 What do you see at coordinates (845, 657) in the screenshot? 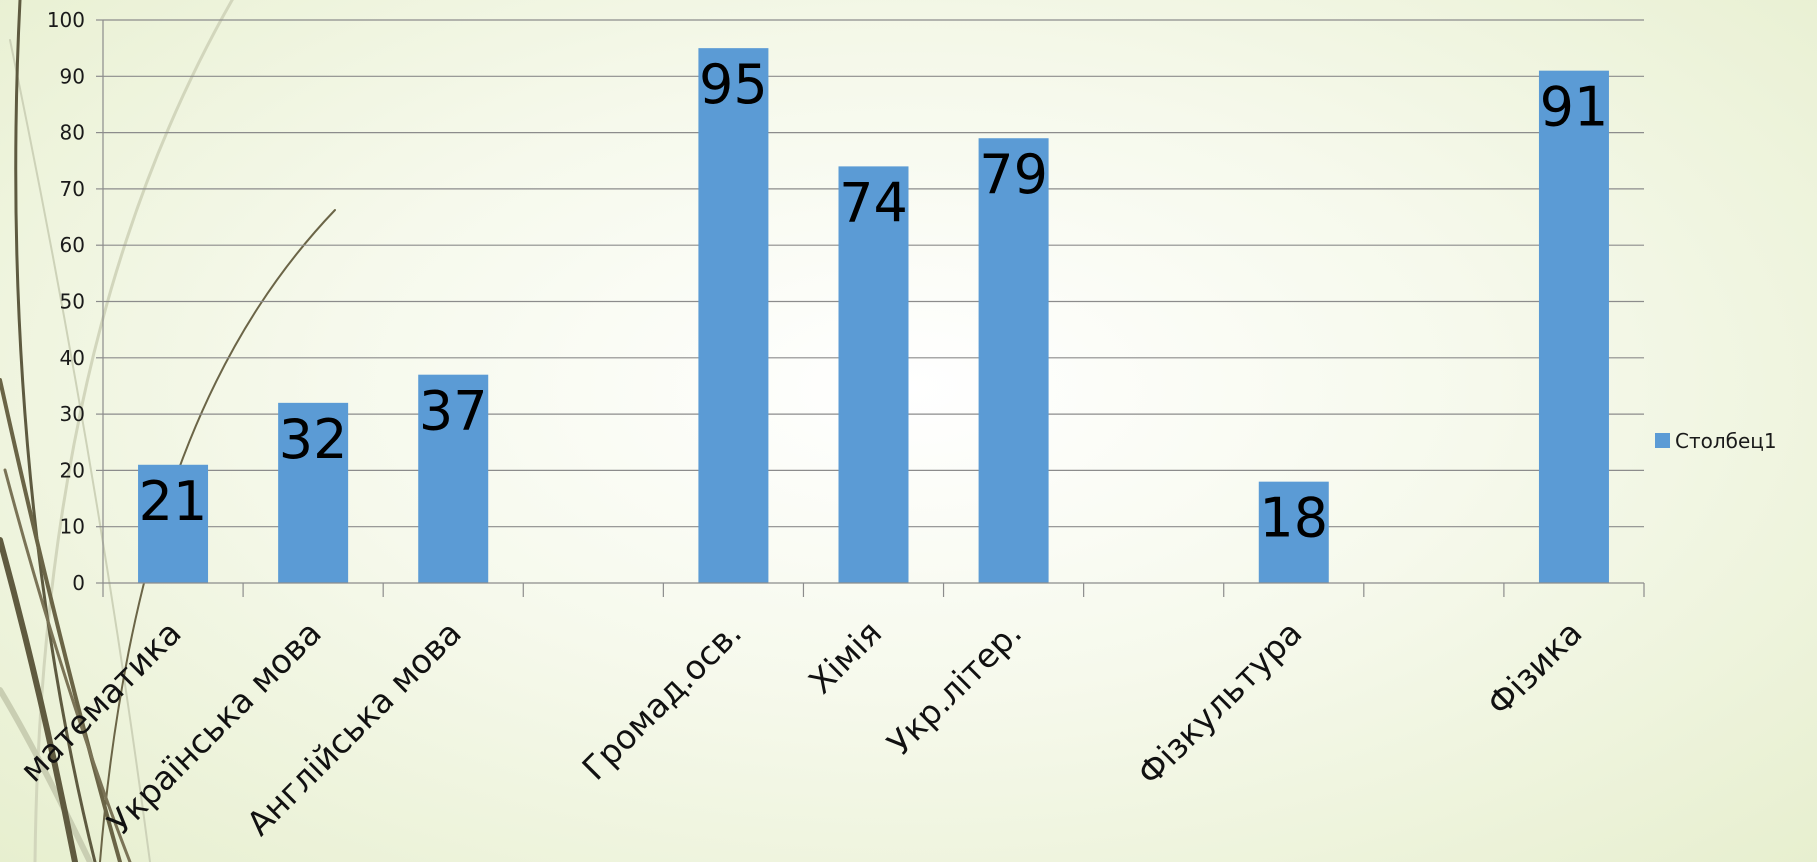
I see `x-tick-label: Хімія` at bounding box center [845, 657].